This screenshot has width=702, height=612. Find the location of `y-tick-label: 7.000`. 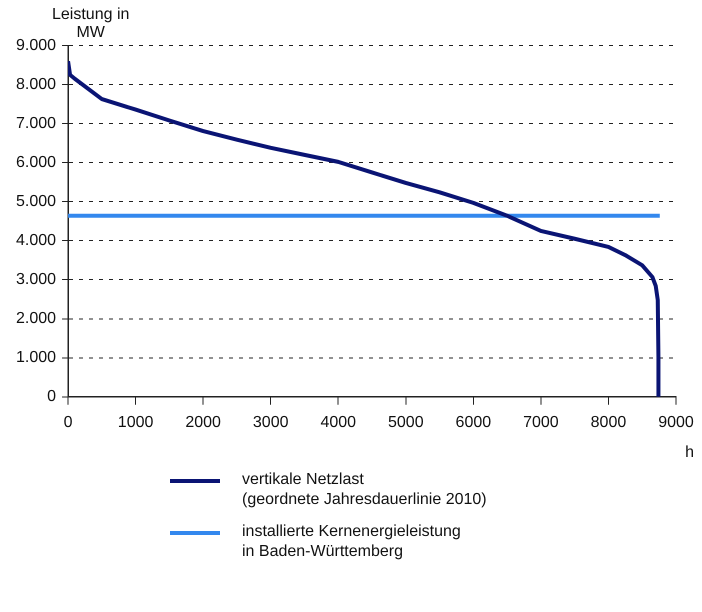

y-tick-label: 7.000 is located at coordinates (36, 123).